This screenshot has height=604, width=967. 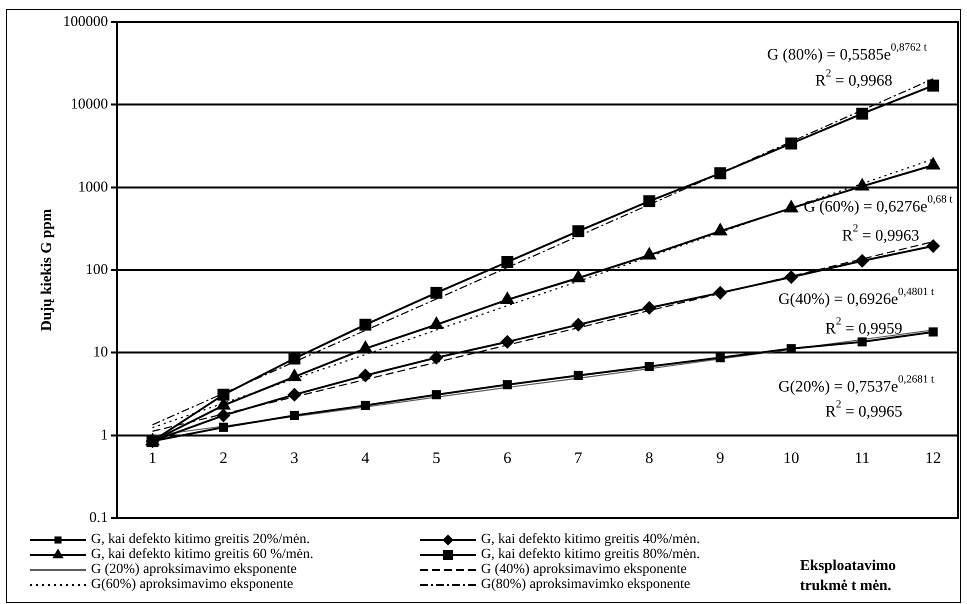 I want to click on x-tick-label: 11, so click(x=862, y=459).